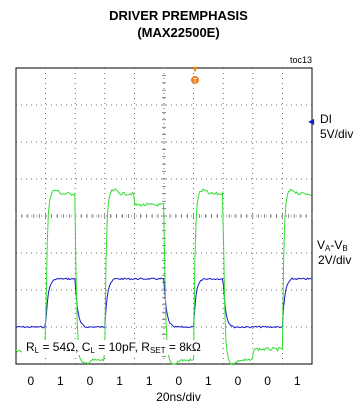 Image resolution: width=357 pixels, height=409 pixels. Describe the element at coordinates (335, 260) in the screenshot. I see `vavb-scale: 2V/div` at that location.